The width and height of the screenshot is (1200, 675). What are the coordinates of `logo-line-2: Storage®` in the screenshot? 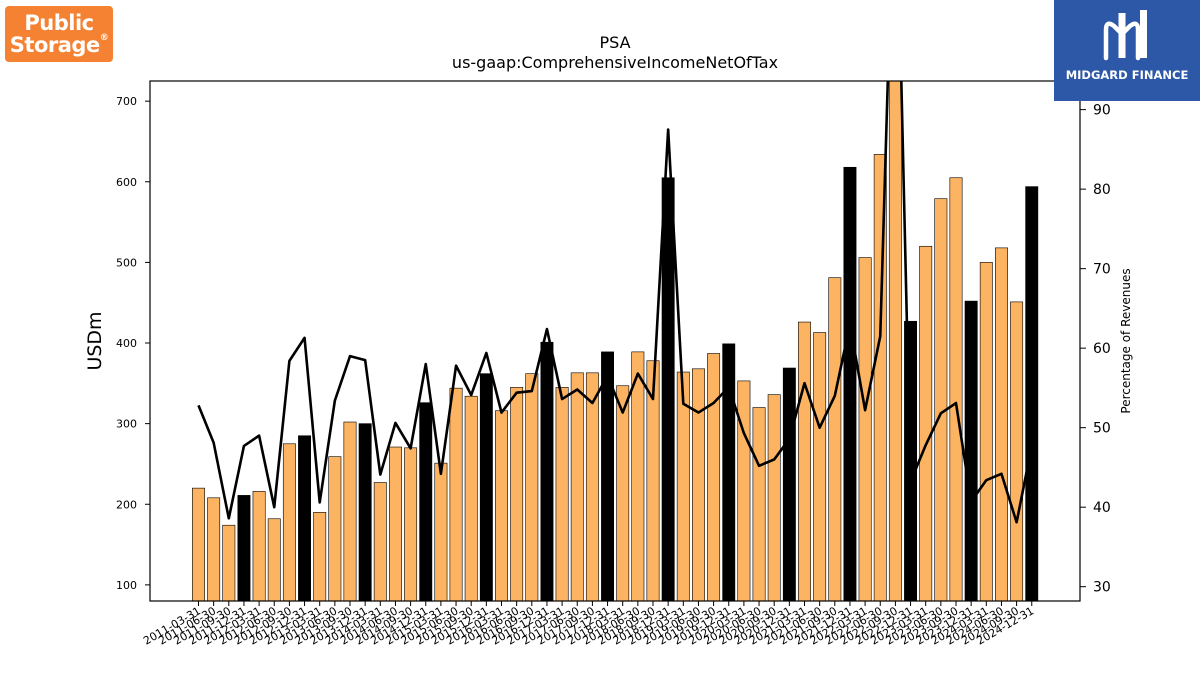 It's located at (59, 45).